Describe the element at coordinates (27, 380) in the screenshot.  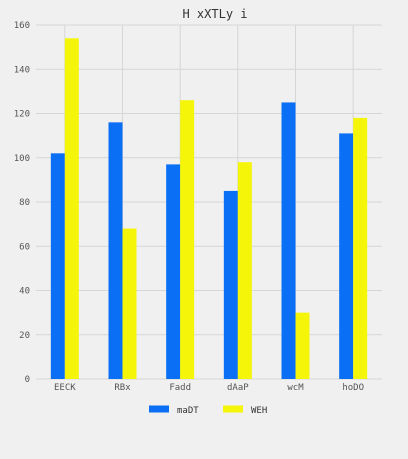
I see `y-tick-label: 0` at that location.